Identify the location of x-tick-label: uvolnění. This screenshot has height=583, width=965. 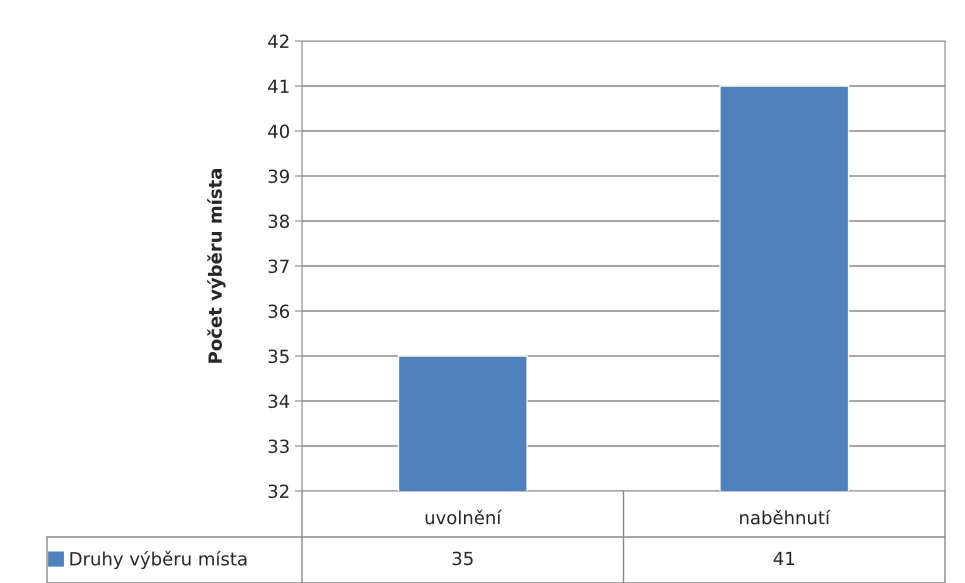
(464, 517).